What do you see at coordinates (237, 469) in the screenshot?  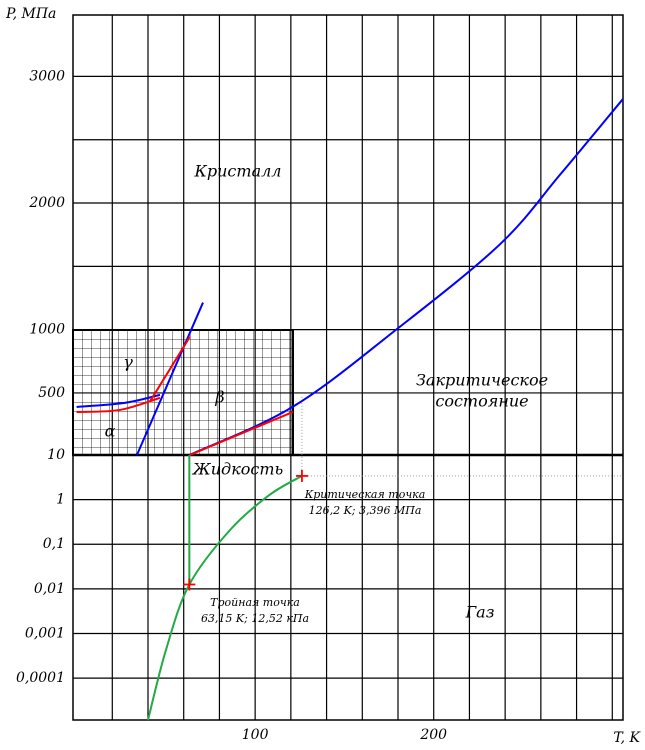 I see `region-label: Жидкость` at bounding box center [237, 469].